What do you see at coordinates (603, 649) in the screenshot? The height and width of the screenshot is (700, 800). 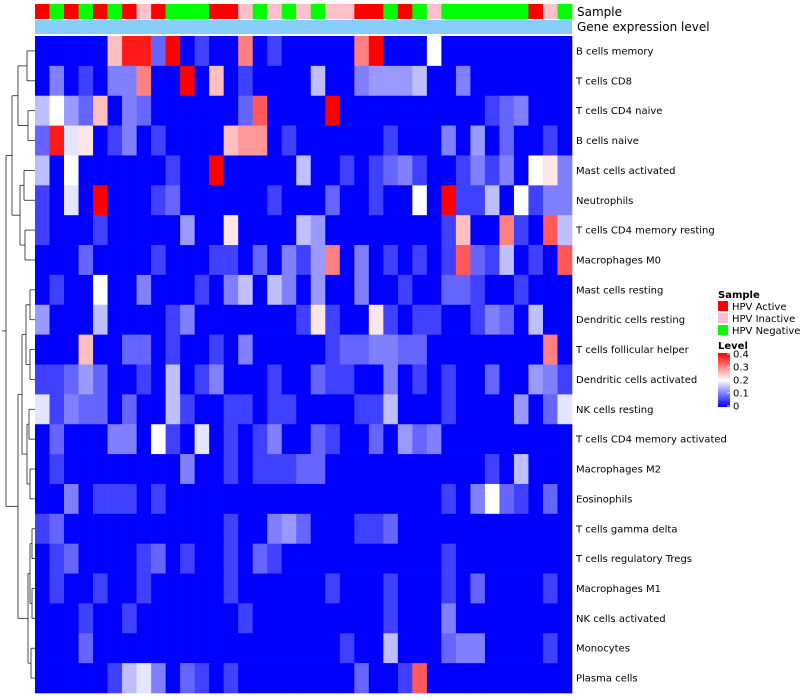 I see `row-label: Monocytes` at bounding box center [603, 649].